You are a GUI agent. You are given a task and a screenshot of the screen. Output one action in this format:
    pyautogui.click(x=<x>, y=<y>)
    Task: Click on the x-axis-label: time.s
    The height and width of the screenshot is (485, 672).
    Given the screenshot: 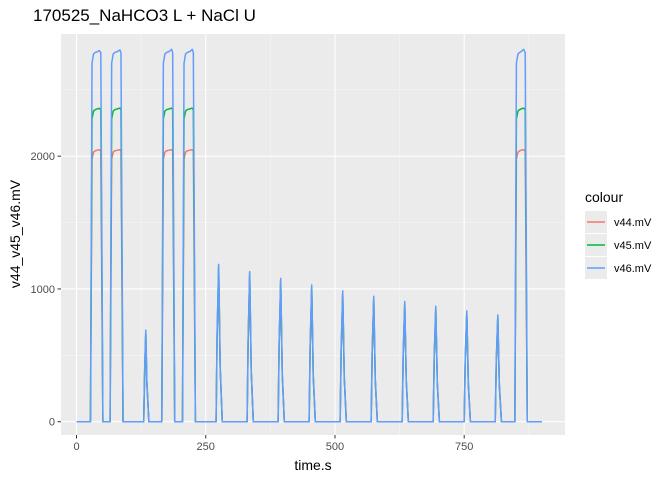 What is the action you would take?
    pyautogui.click(x=312, y=465)
    